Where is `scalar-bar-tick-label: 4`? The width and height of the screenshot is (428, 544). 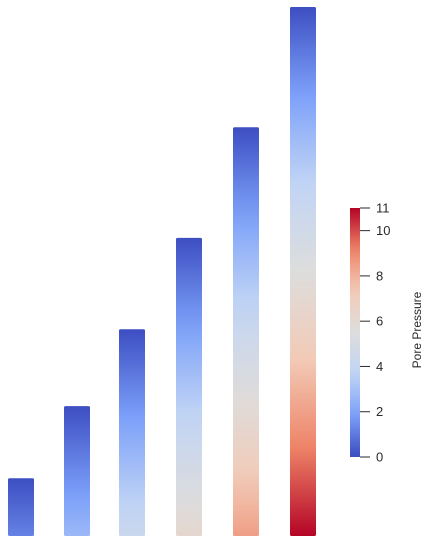
scalar-bar-tick-label: 4 is located at coordinates (379, 366).